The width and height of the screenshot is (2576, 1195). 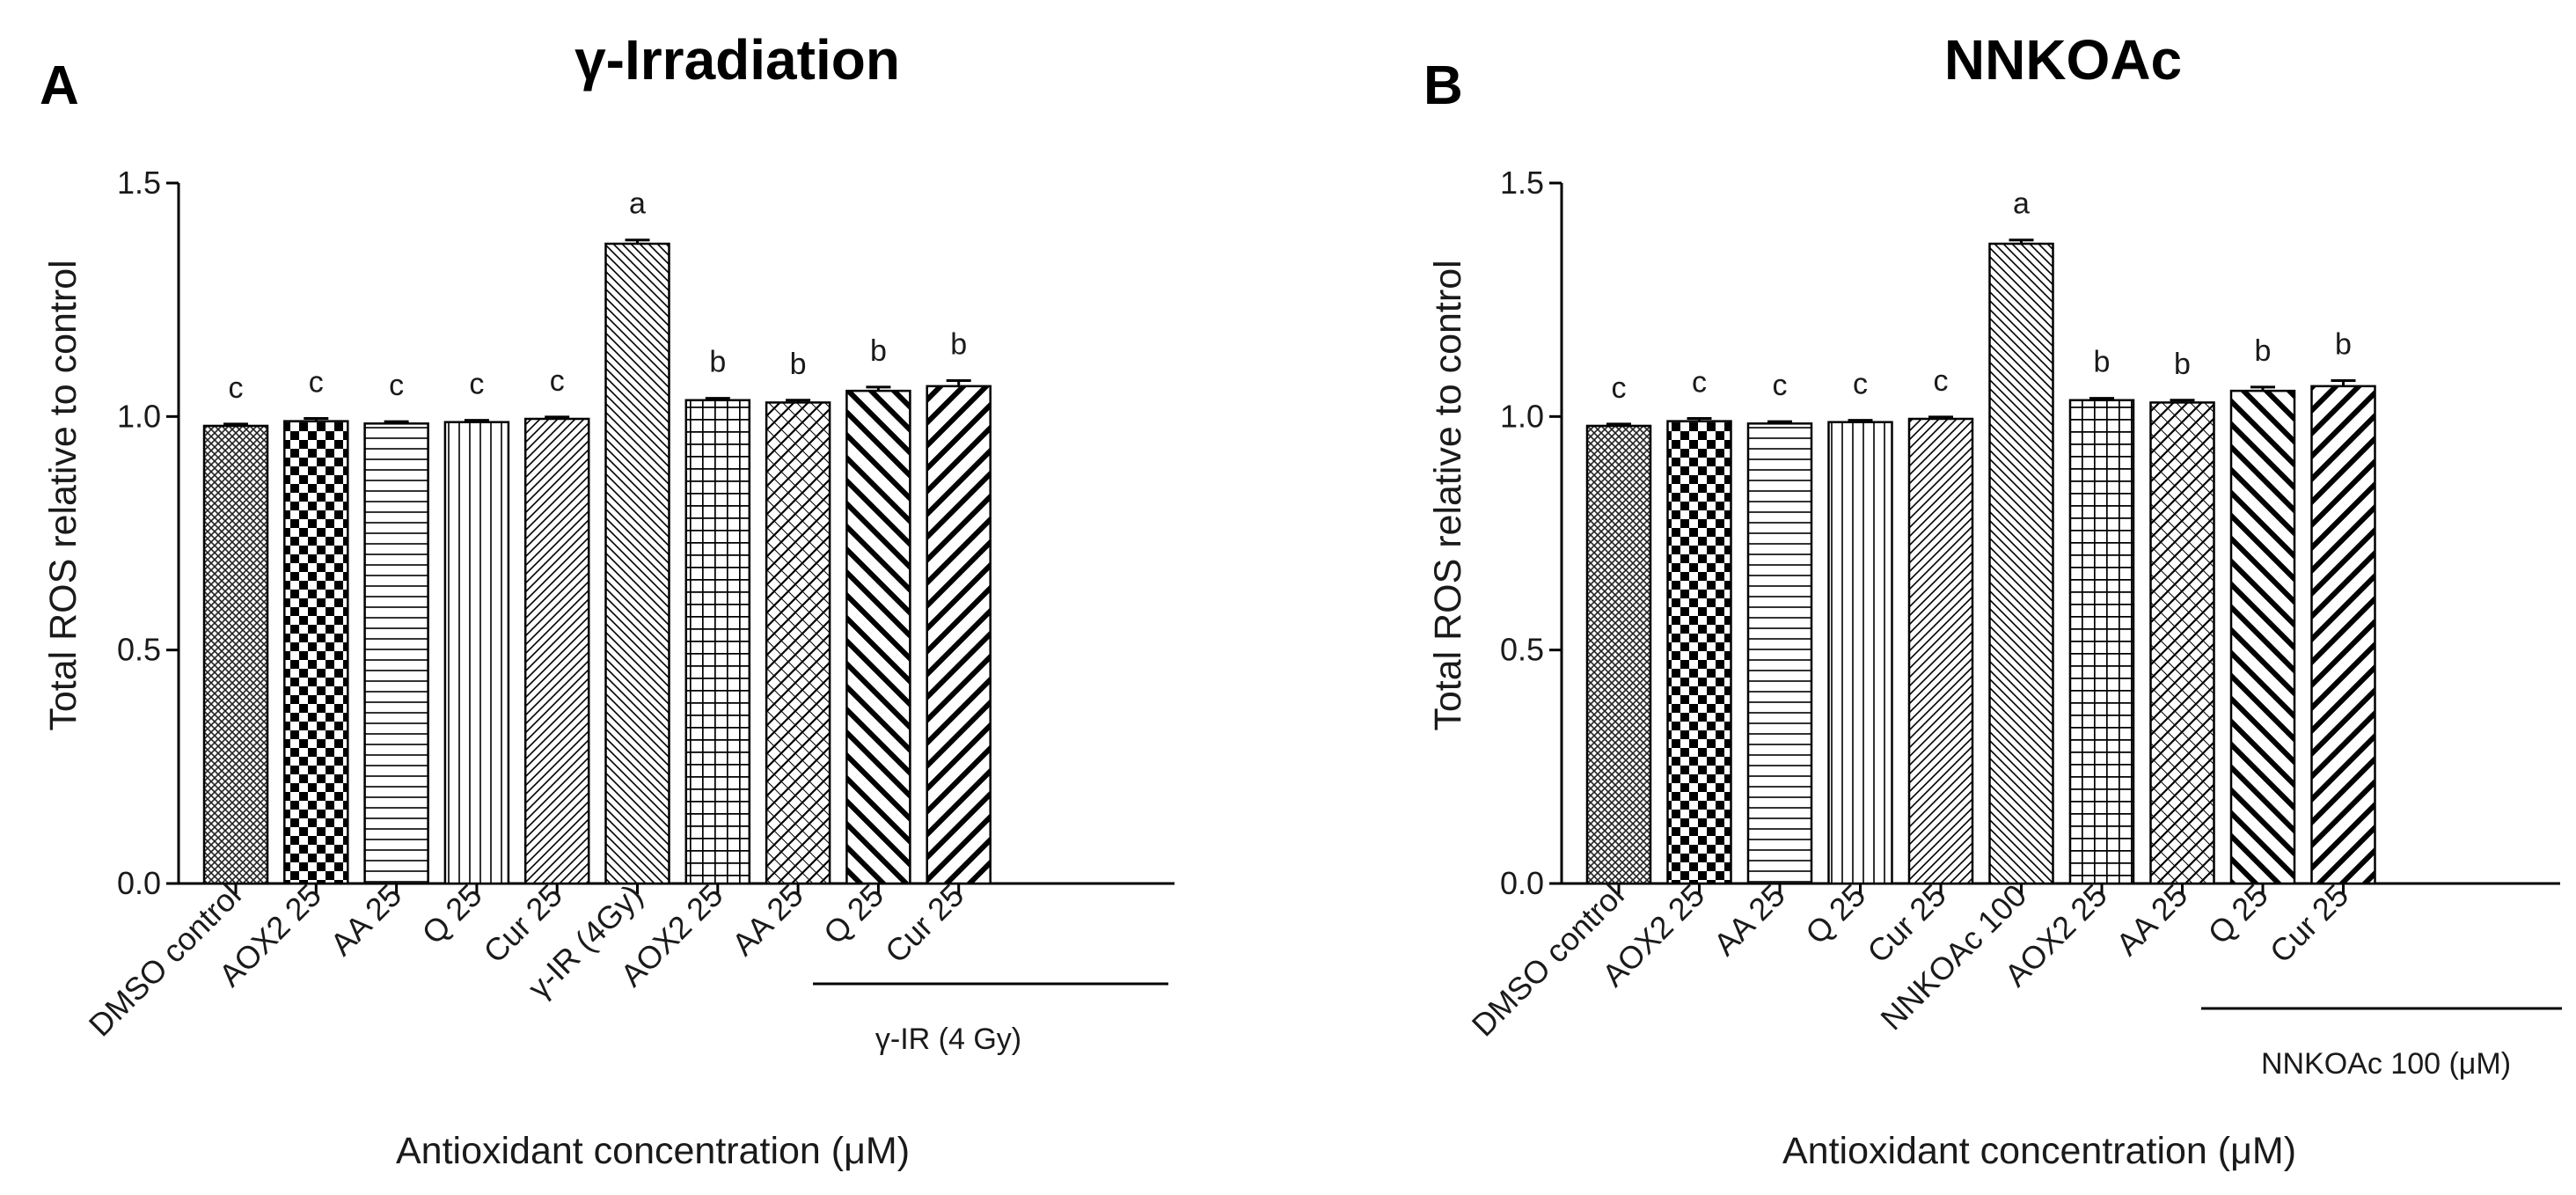 What do you see at coordinates (1448, 495) in the screenshot?
I see `panel-b-y-axis-title: Total ROS relative to control` at bounding box center [1448, 495].